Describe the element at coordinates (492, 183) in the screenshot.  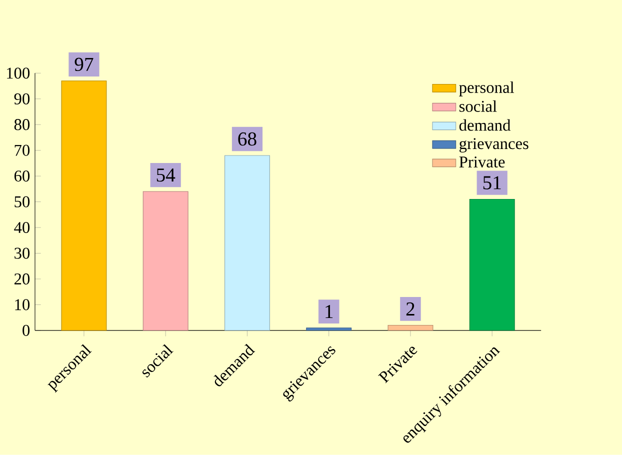
I see `data-label: 51` at that location.